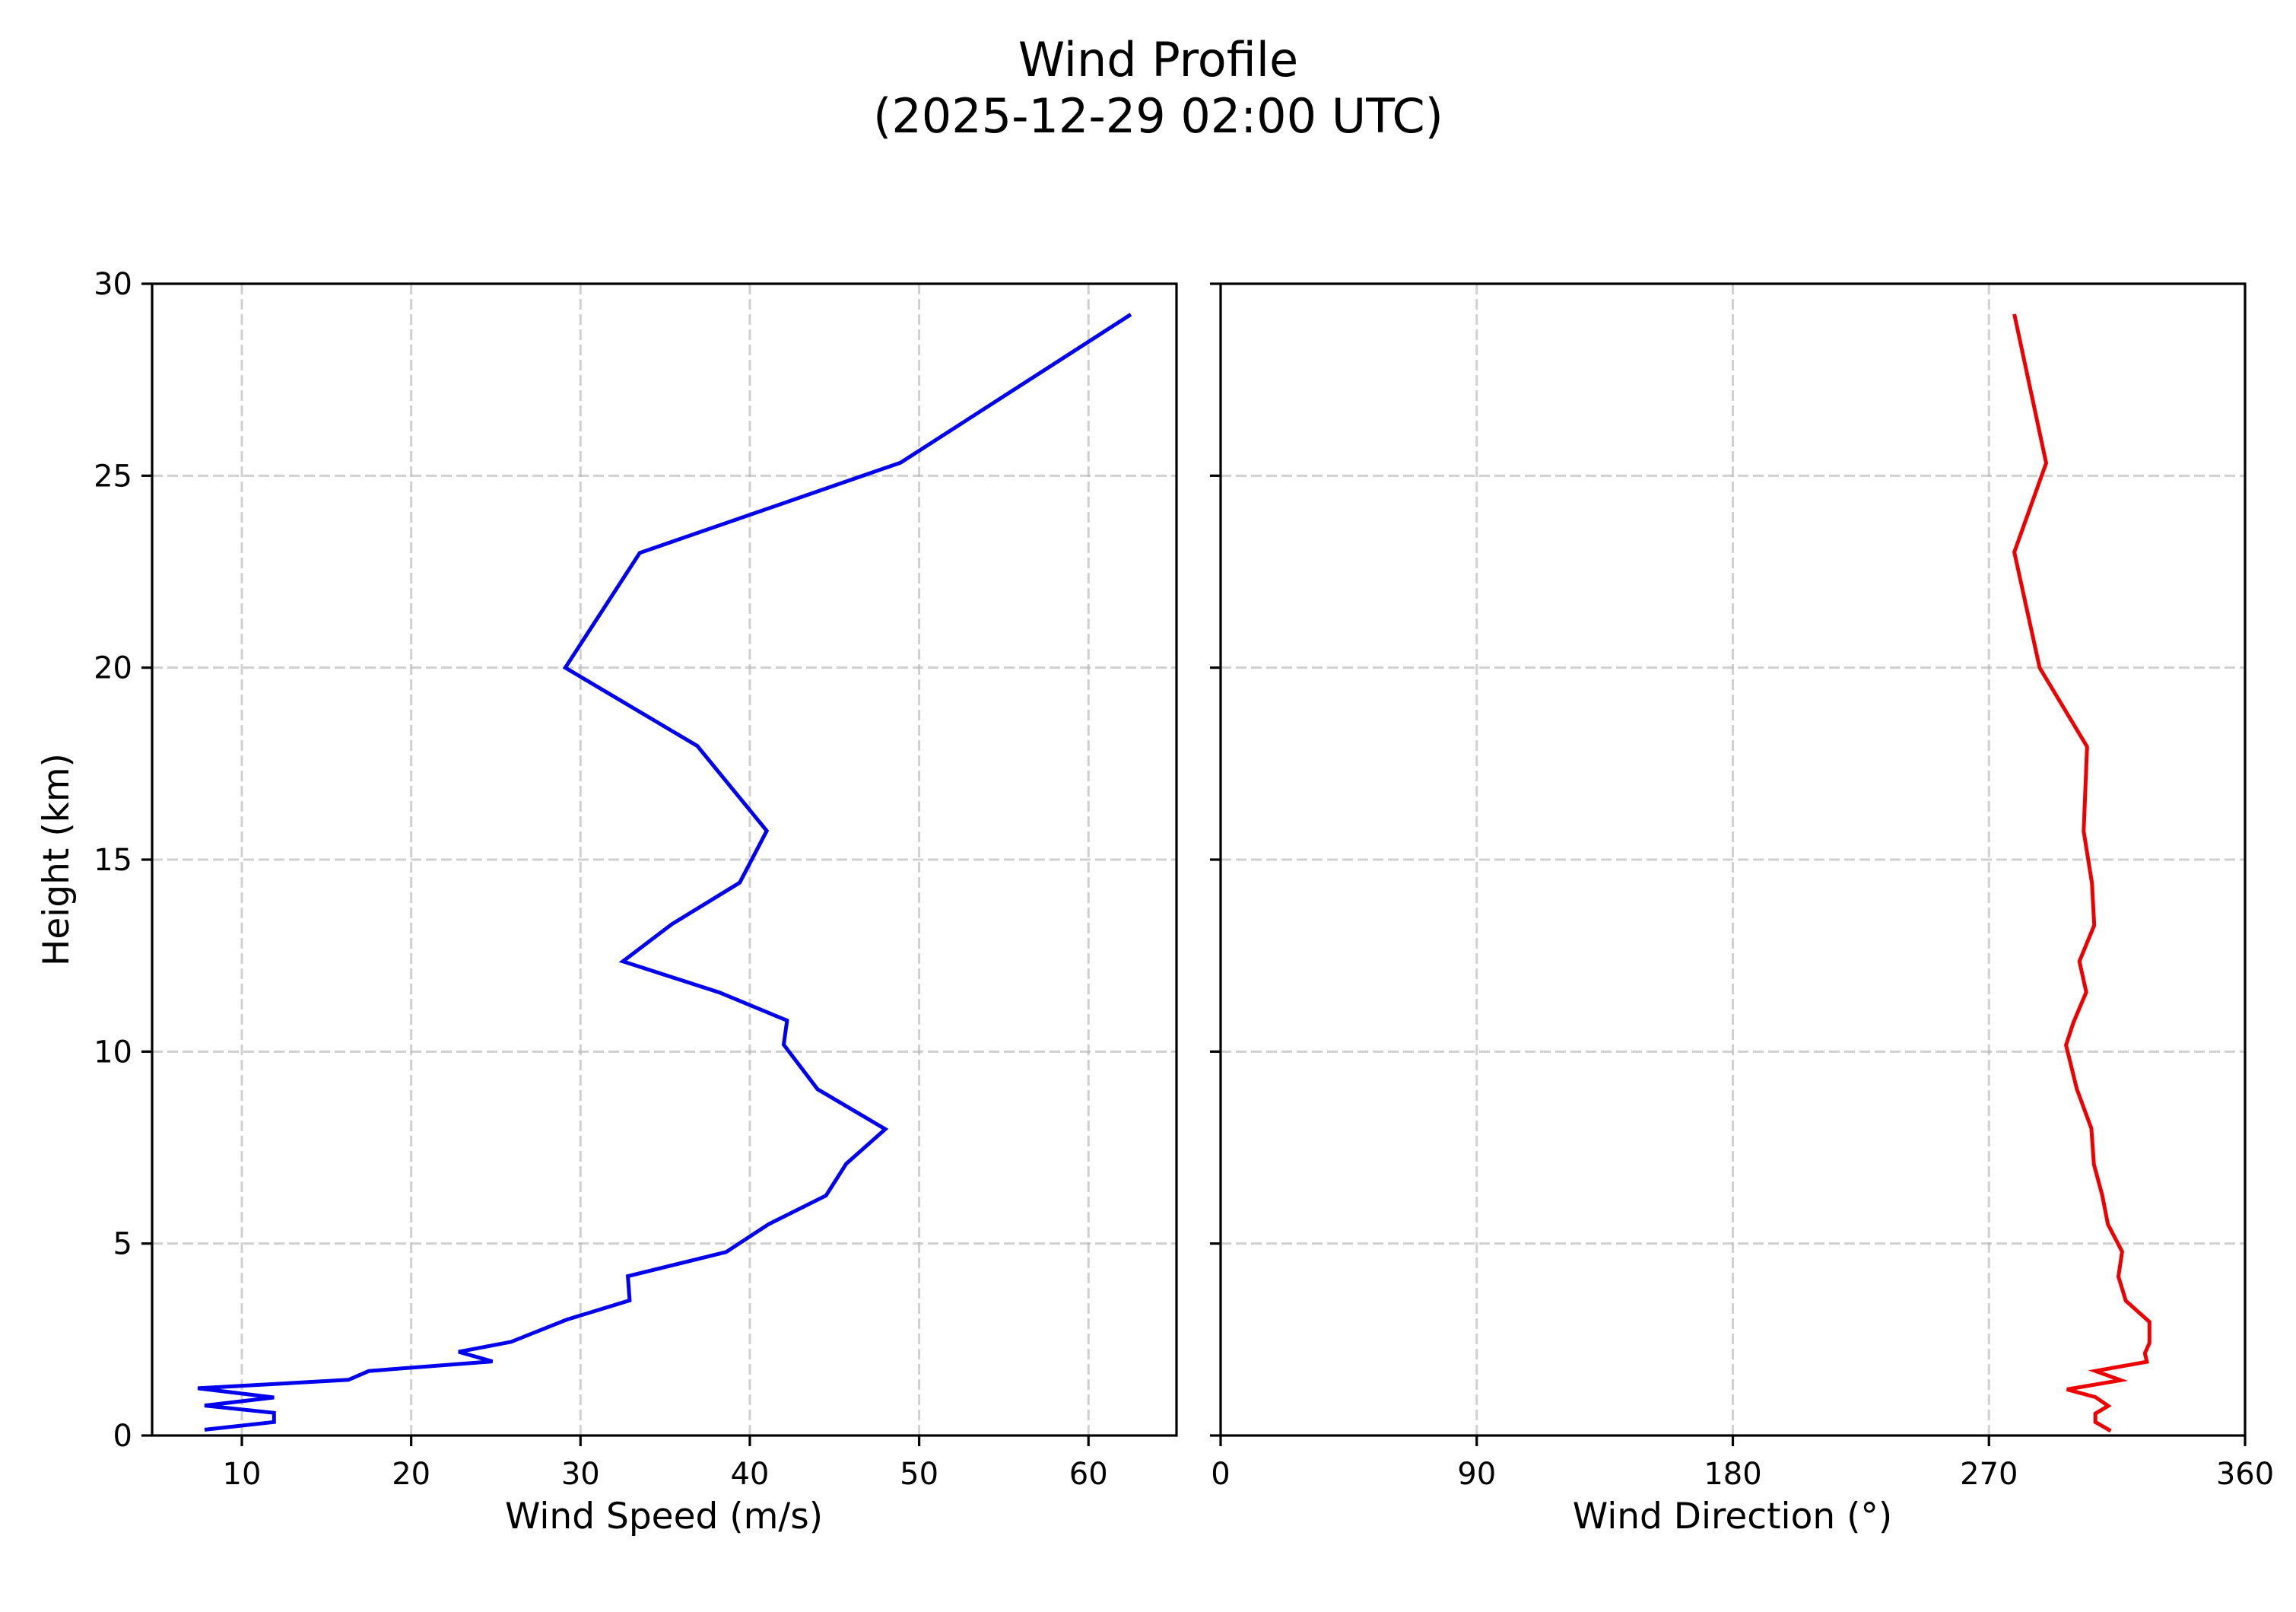 The width and height of the screenshot is (2296, 1612). What do you see at coordinates (2245, 1474) in the screenshot?
I see `wind-direction-xtick-label: 360` at bounding box center [2245, 1474].